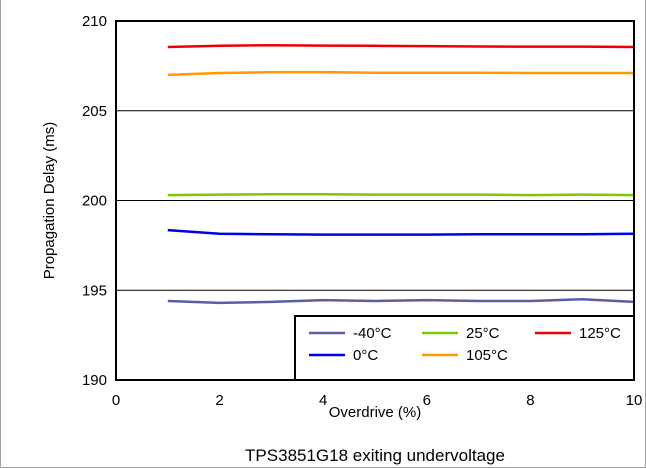  Describe the element at coordinates (377, 400) in the screenshot. I see `x-tick-labels: 0 2 4 6 8 10` at that location.